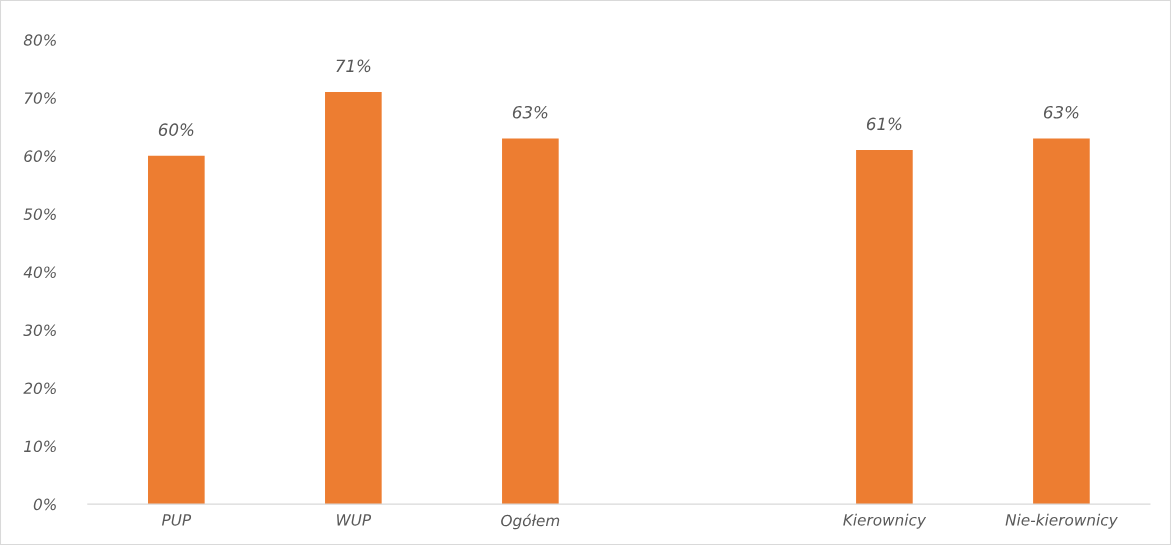 The height and width of the screenshot is (545, 1171). I want to click on x-tick-label: Ogółem, so click(530, 521).